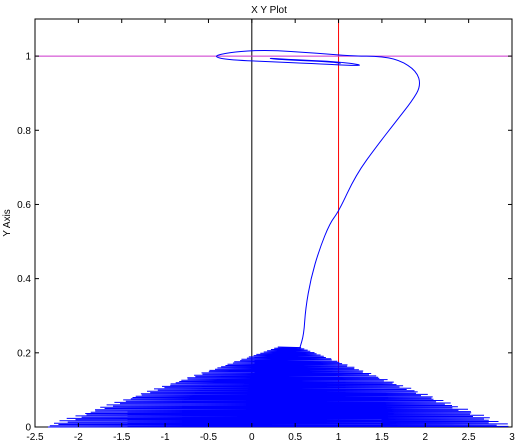 This screenshot has height=445, width=529. What do you see at coordinates (24, 353) in the screenshot?
I see `y-tick-label: 0.2` at bounding box center [24, 353].